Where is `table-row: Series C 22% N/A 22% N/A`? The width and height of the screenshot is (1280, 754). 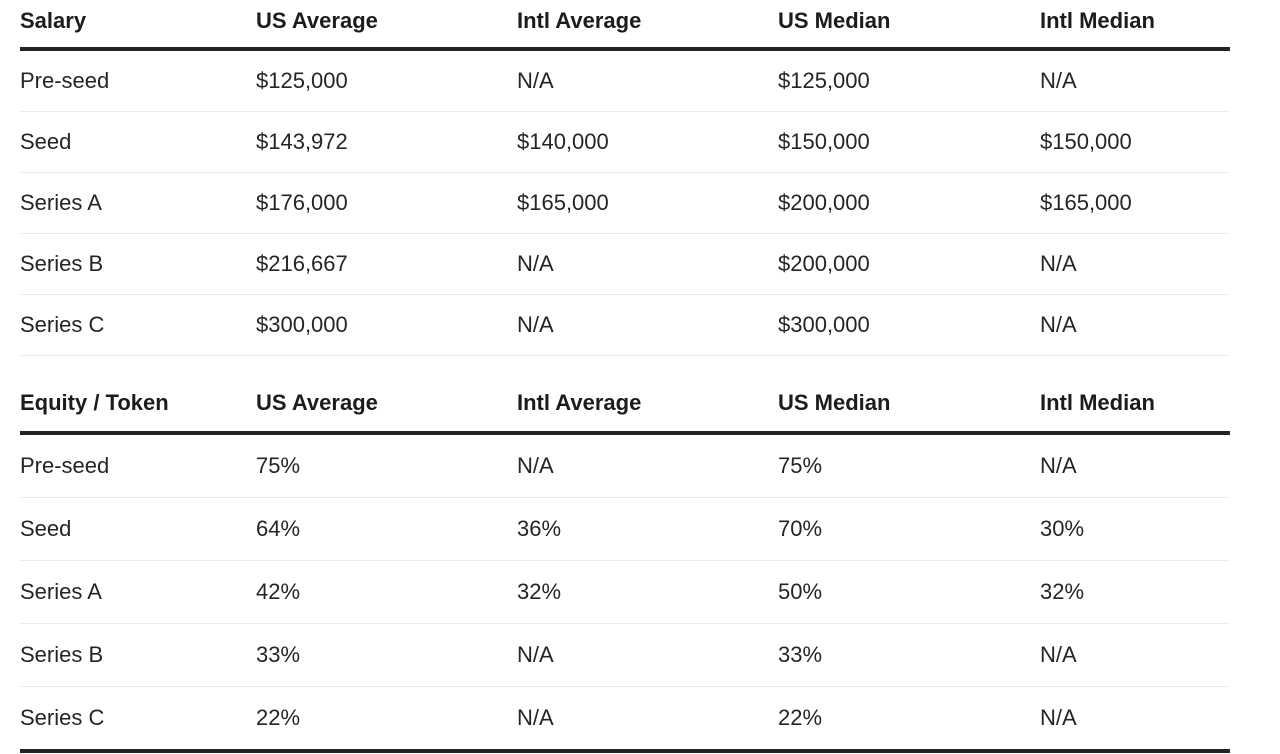
table-row: Series C 22% N/A 22% N/A is located at coordinates (625, 719).